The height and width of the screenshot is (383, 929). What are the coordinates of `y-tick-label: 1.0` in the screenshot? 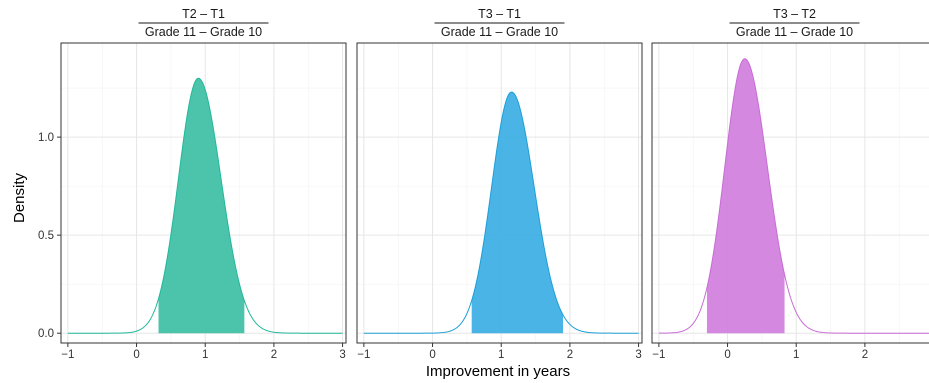 It's located at (46, 138).